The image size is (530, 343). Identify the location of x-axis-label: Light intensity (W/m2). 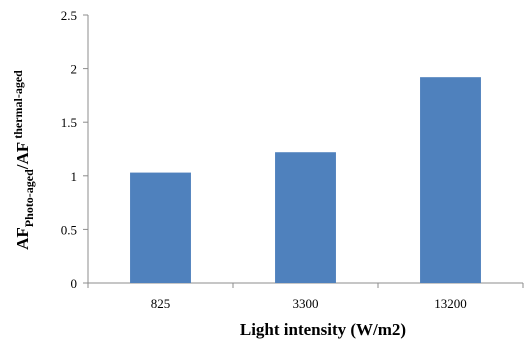
(323, 329).